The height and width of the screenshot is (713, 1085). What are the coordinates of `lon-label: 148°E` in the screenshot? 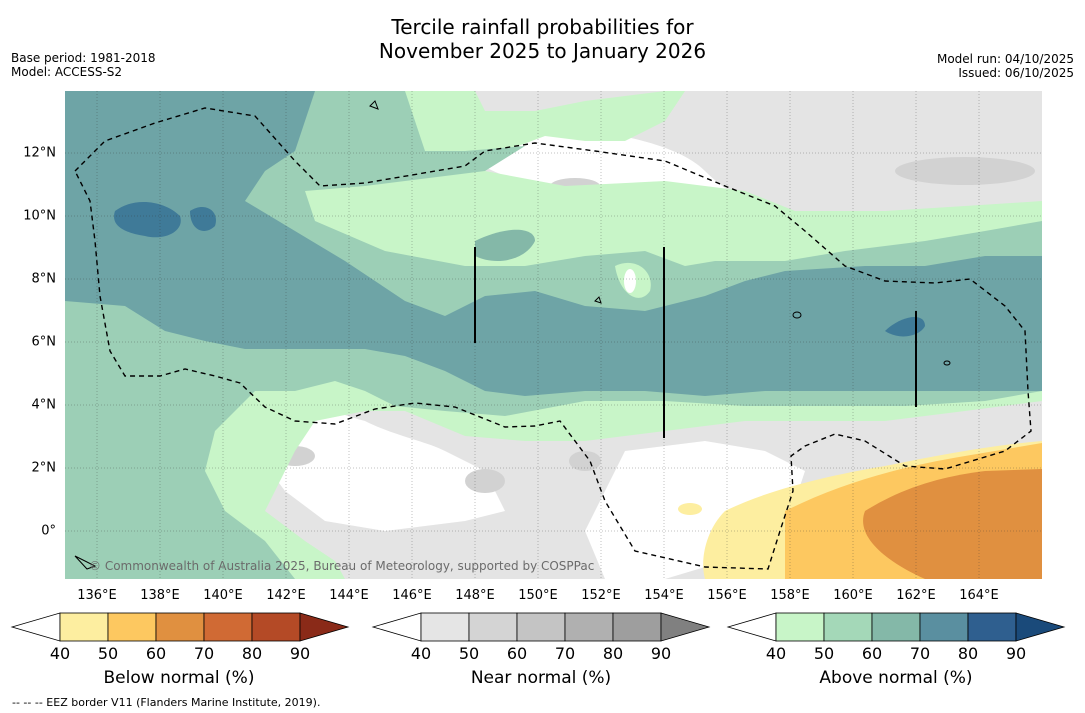 It's located at (475, 595).